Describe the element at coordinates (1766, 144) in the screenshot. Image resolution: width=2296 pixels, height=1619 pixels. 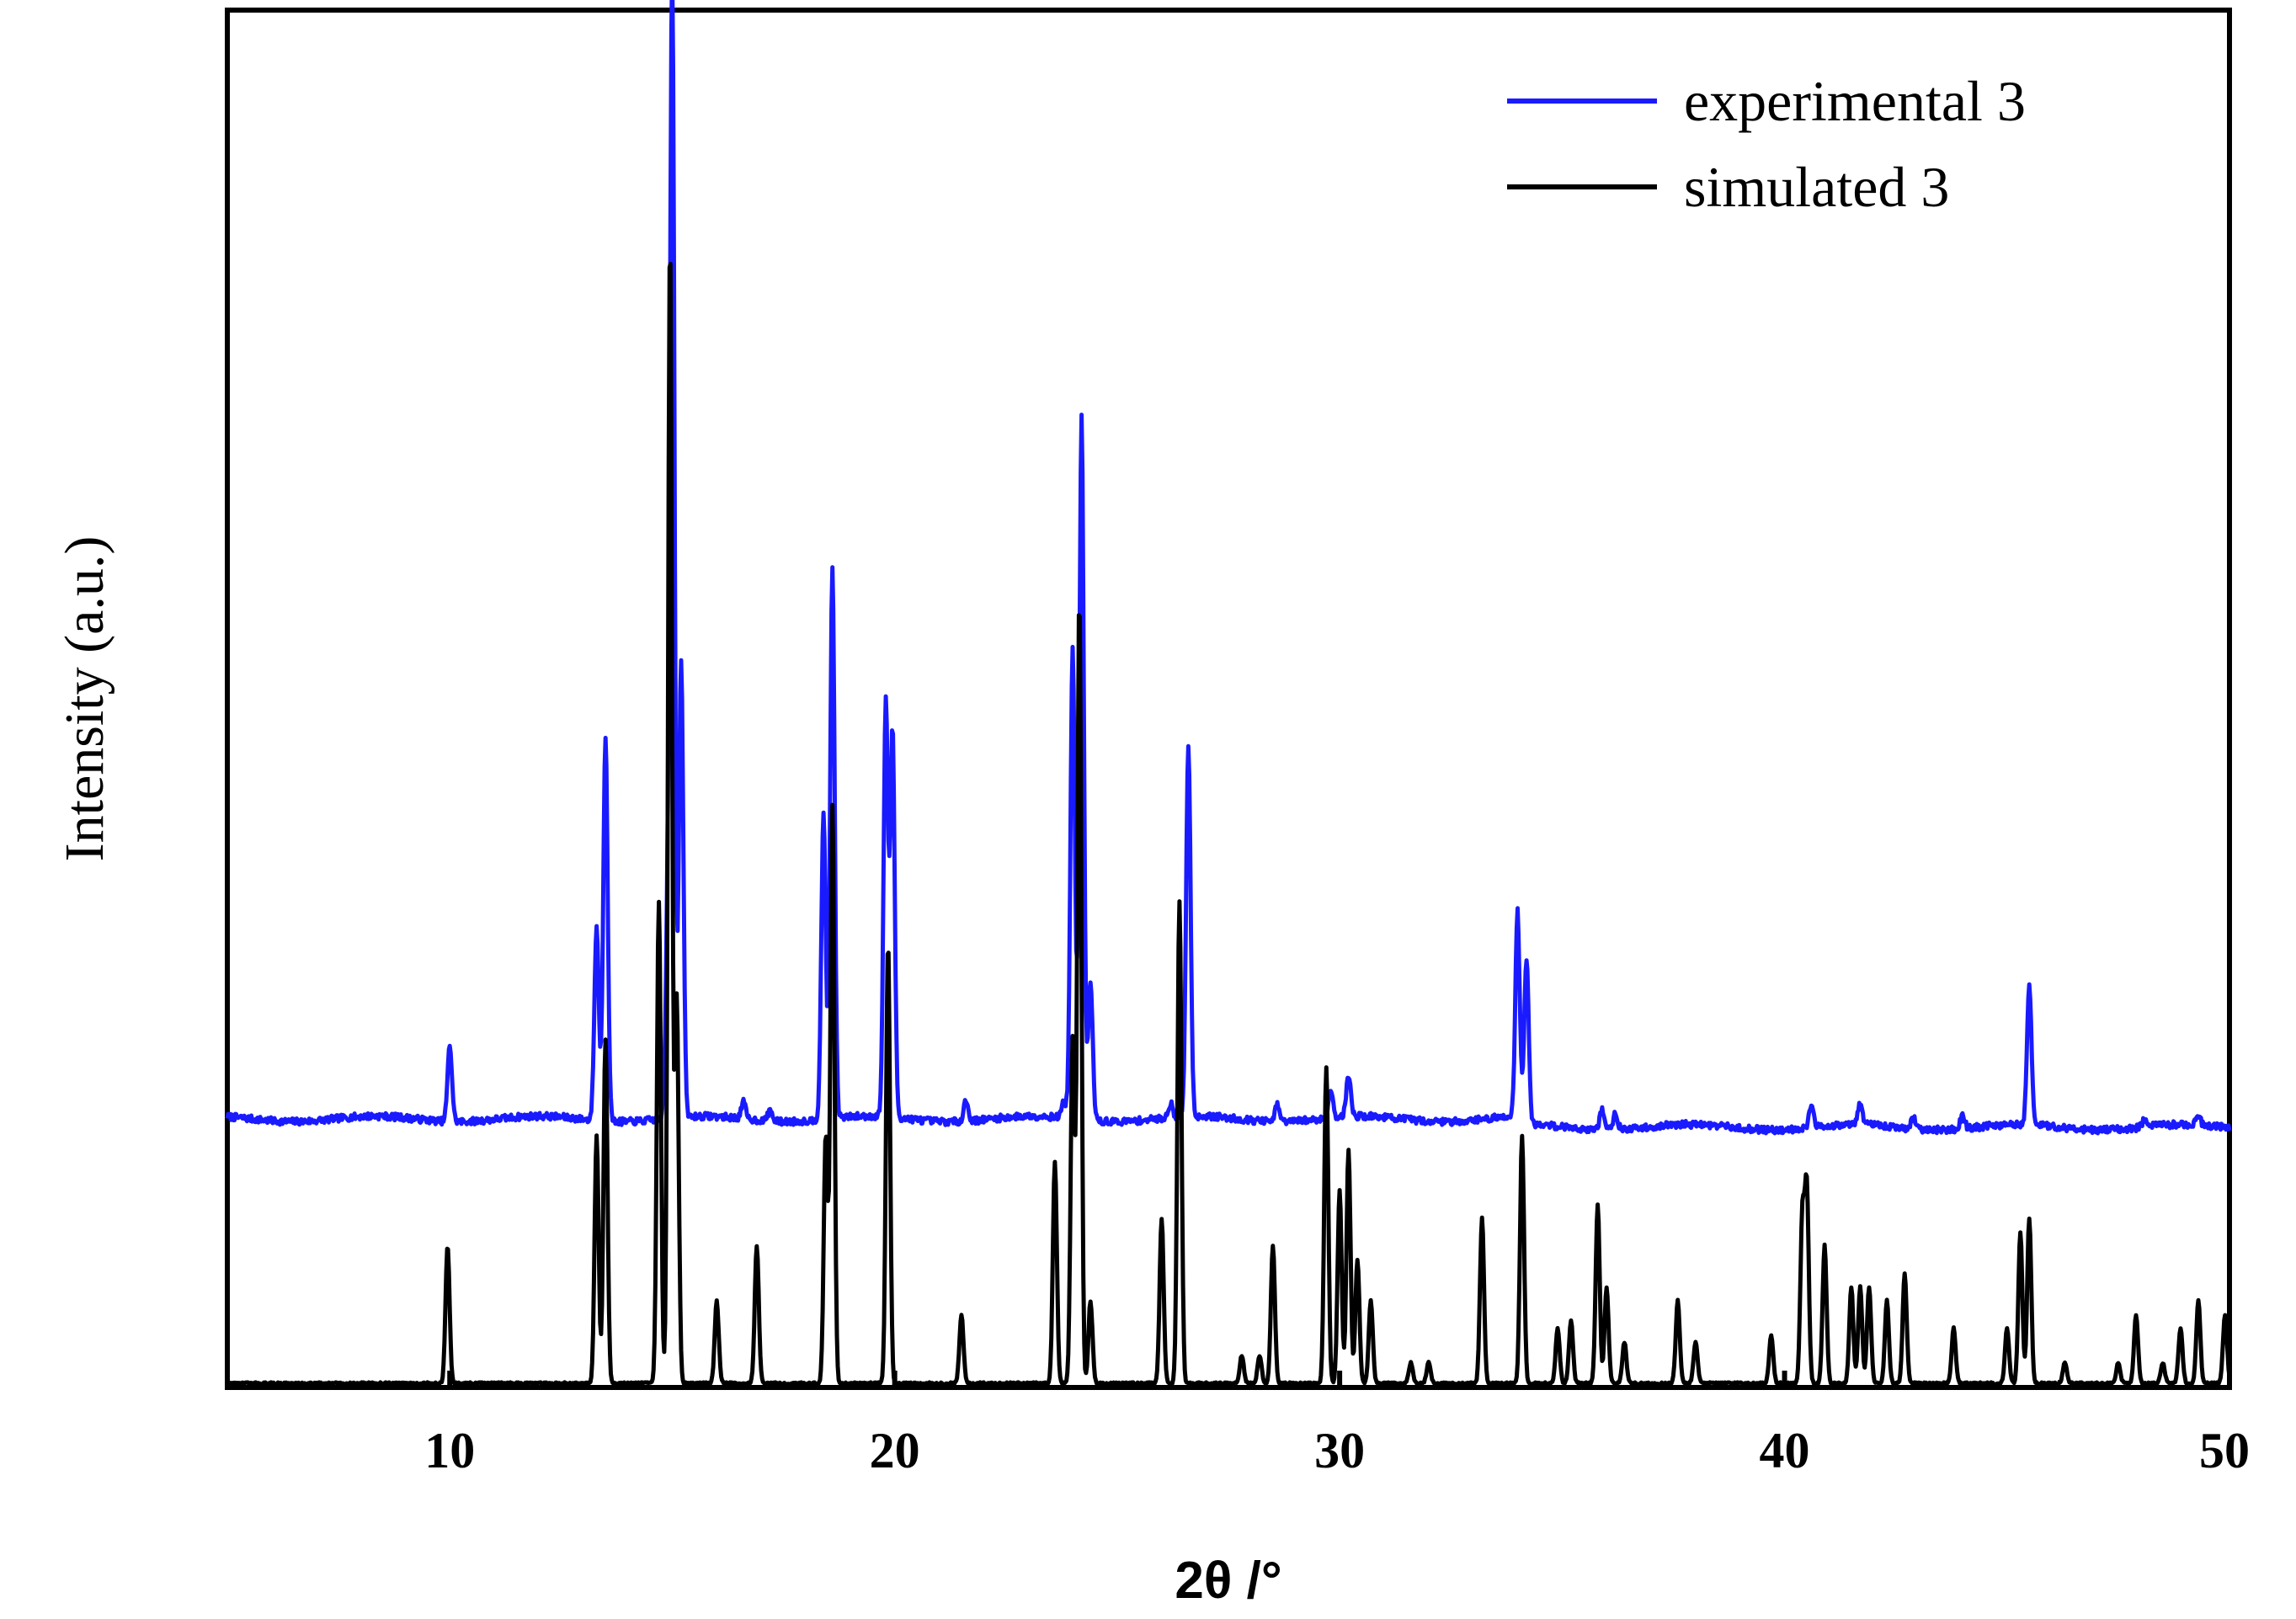
I see `legend: experimental 3 simulated 3` at that location.